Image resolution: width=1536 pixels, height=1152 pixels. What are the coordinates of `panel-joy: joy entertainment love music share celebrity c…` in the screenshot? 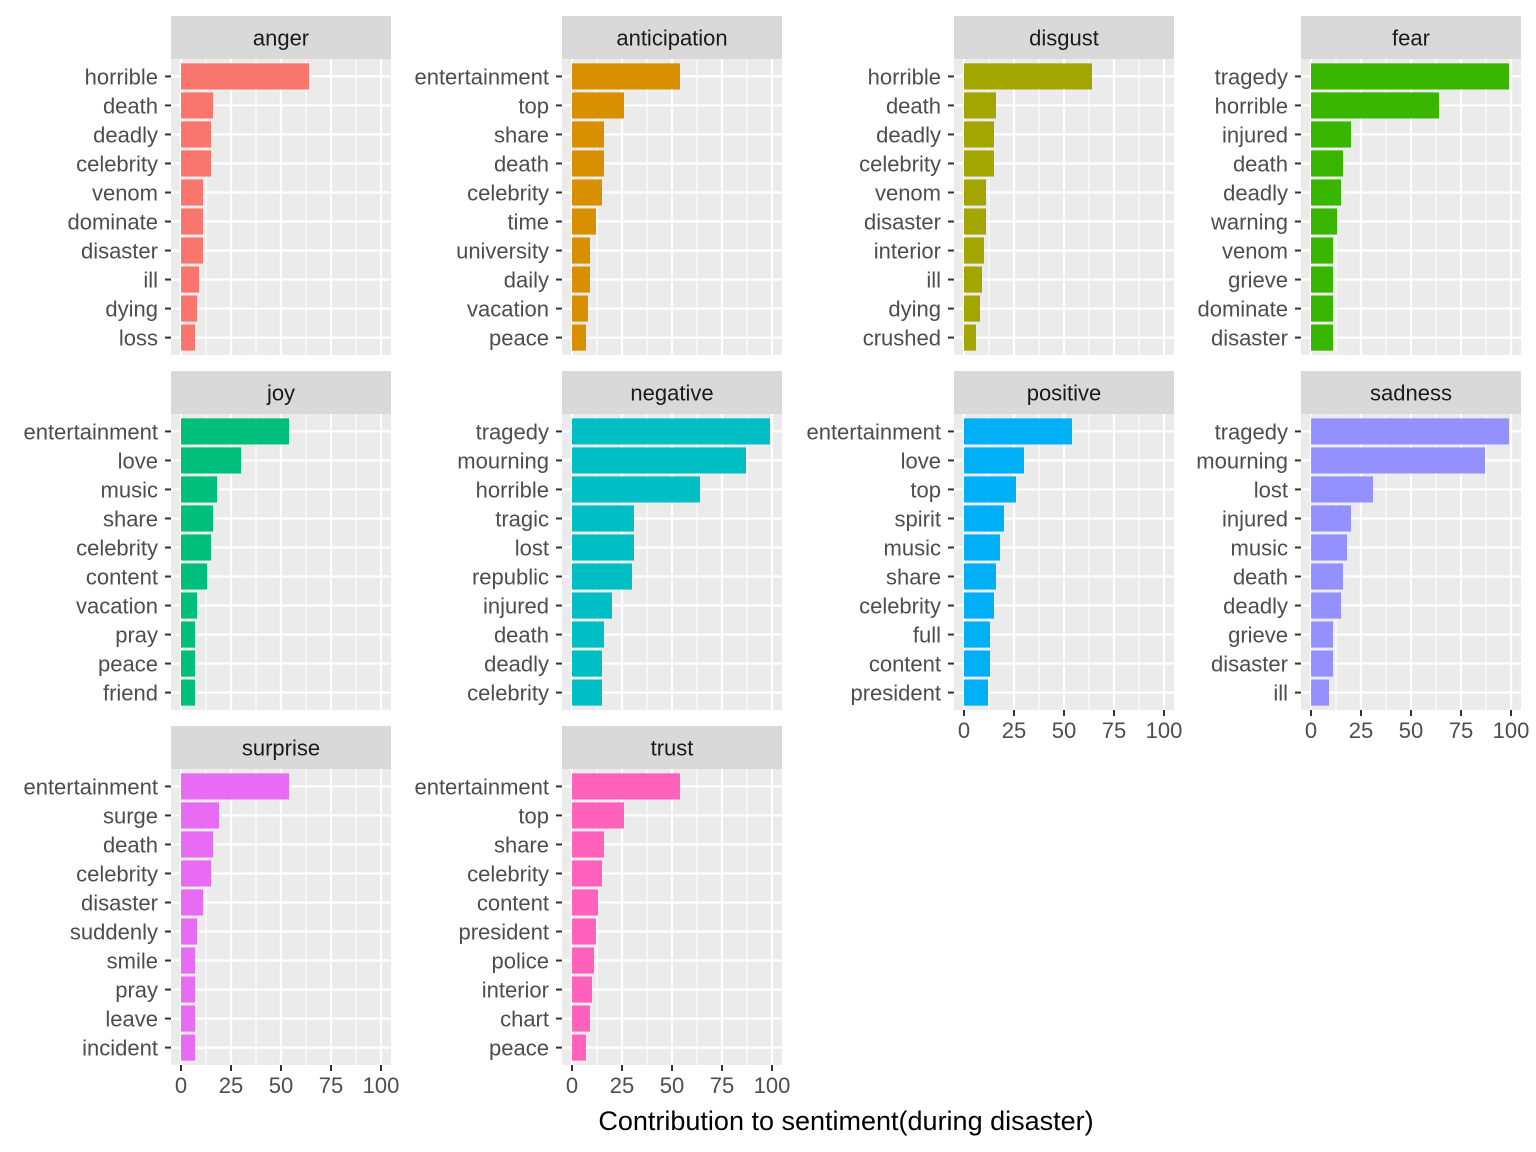 It's located at (207, 540).